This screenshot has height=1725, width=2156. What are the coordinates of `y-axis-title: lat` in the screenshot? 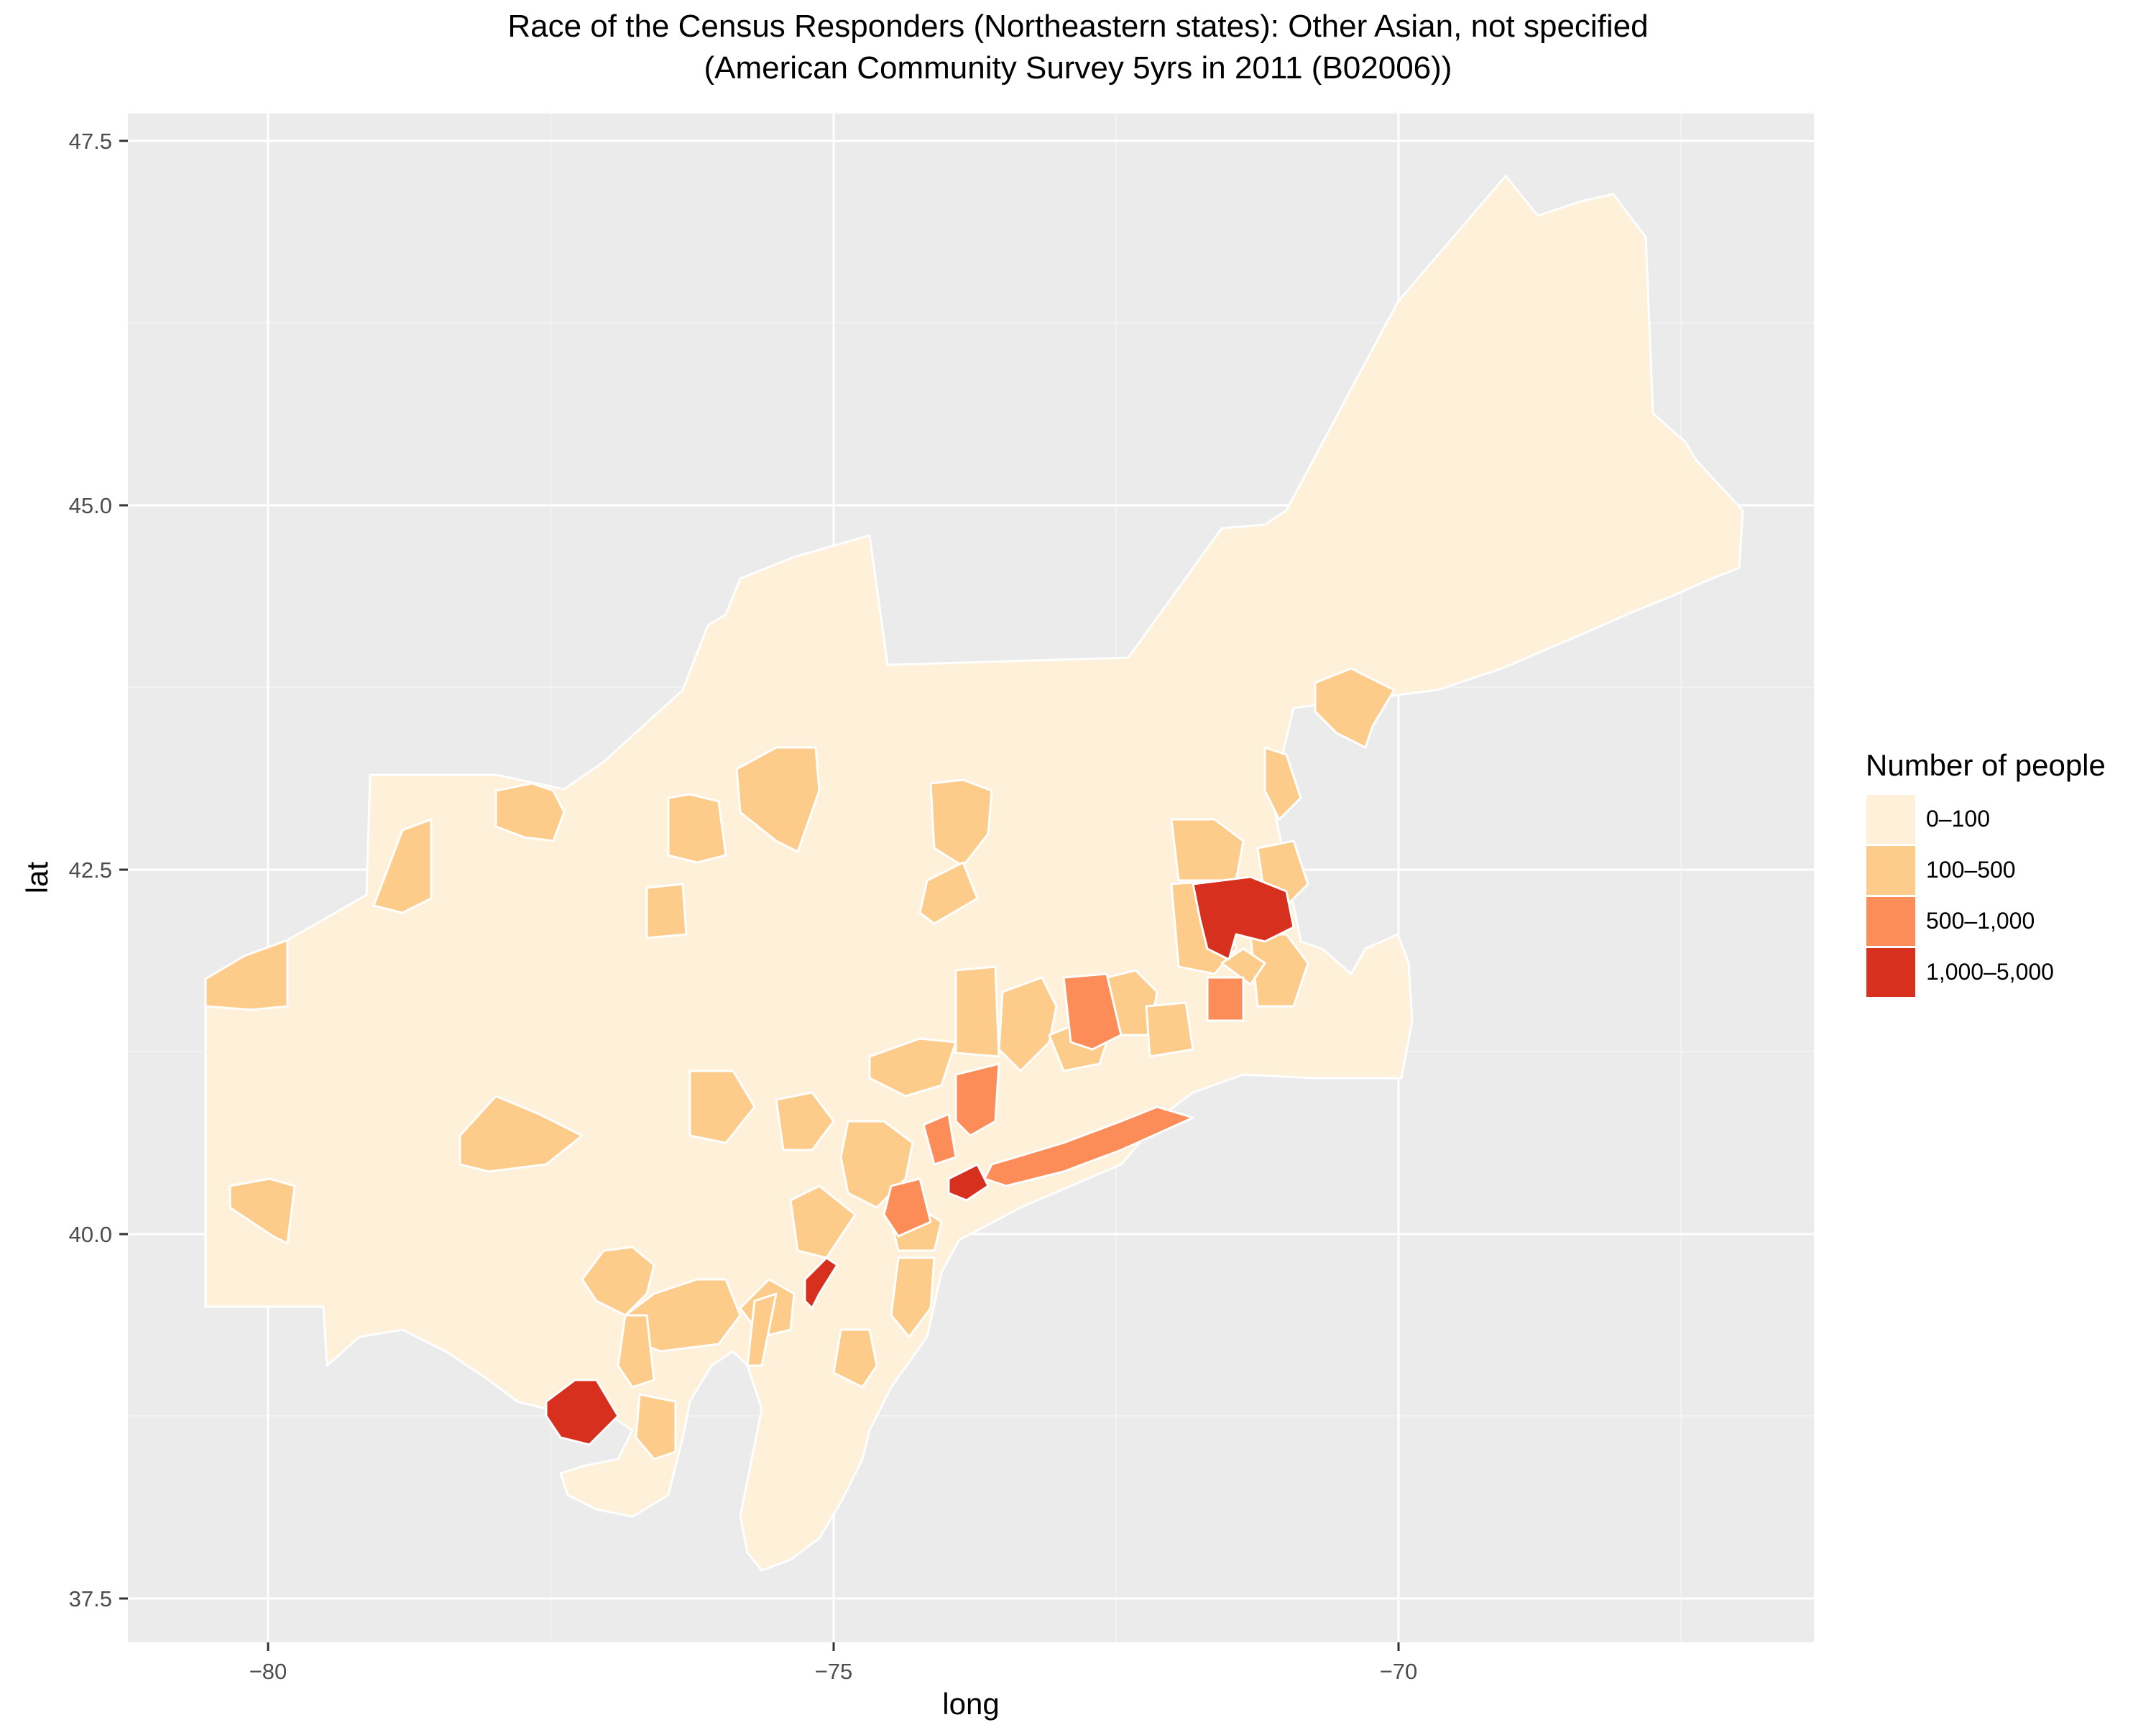 It's located at (37, 877).